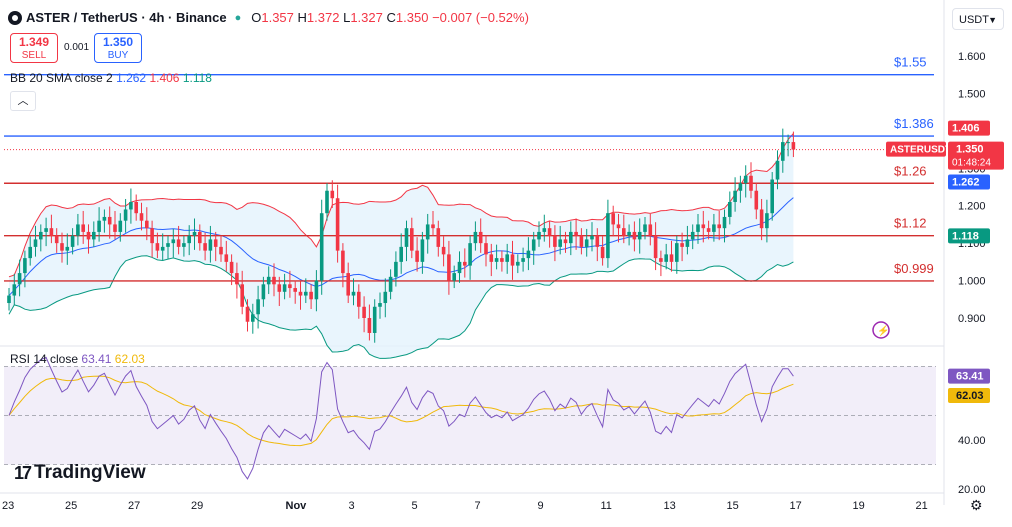 The width and height of the screenshot is (1012, 527). I want to click on rsi-ma-badge: 62.03, so click(970, 396).